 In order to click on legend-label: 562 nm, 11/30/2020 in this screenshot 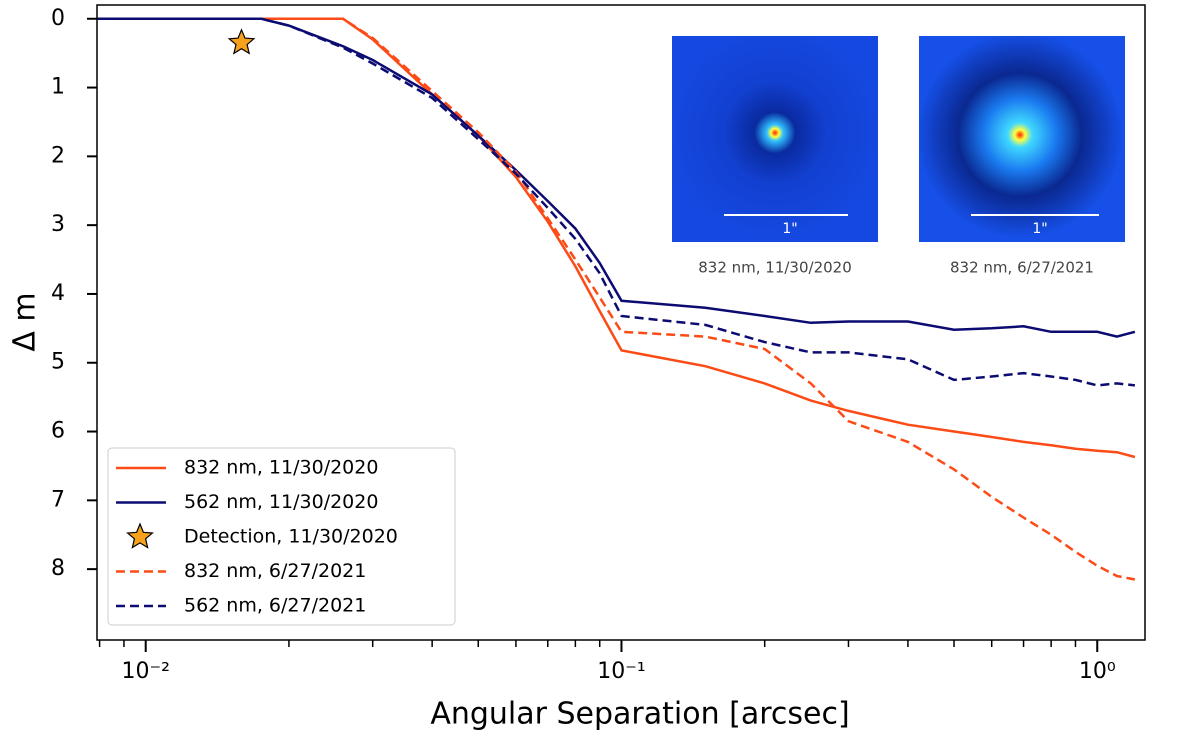, I will do `click(281, 502)`.